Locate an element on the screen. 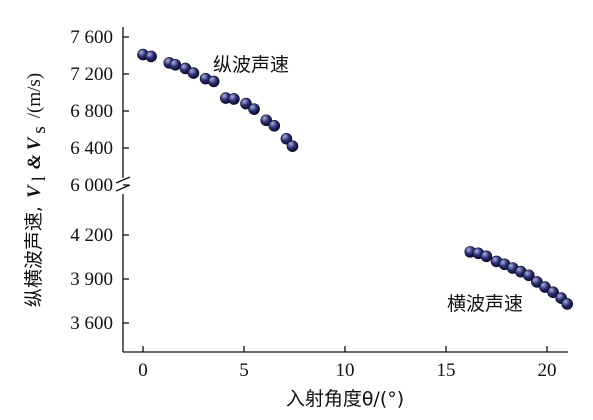 This screenshot has height=420, width=593. series-label-longitudinal: 纵波声速 is located at coordinates (251, 65).